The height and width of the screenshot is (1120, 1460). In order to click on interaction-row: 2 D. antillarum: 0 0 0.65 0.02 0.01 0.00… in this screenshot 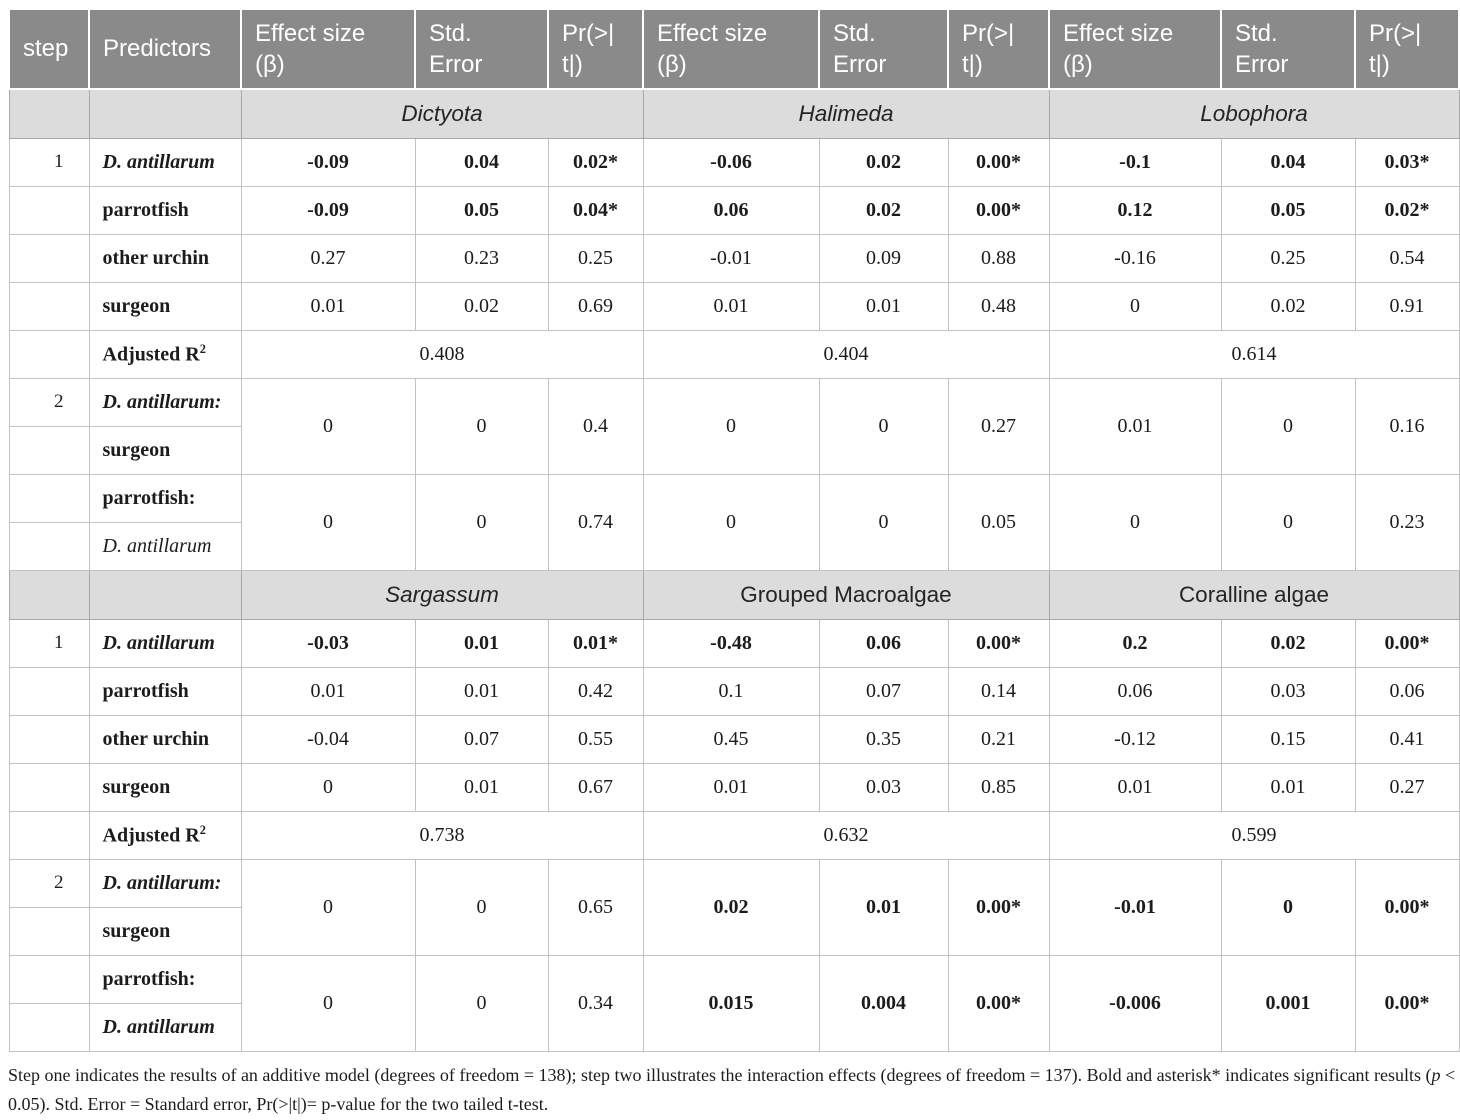, I will do `click(734, 907)`.